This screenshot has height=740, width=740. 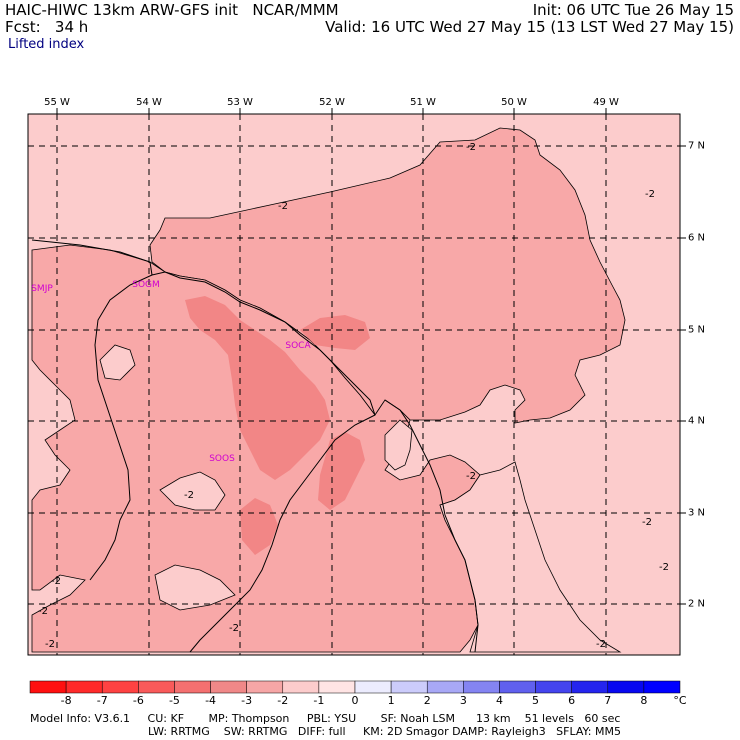 I want to click on model-title: HAIC-HIWC 13km ARW-GFS init NCAR/MMM, so click(x=172, y=10).